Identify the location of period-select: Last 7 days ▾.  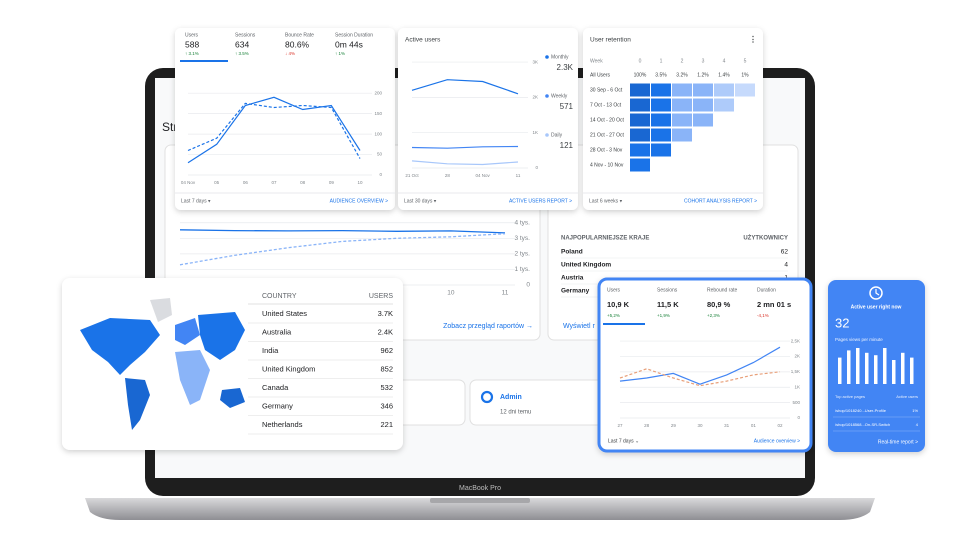
(196, 201).